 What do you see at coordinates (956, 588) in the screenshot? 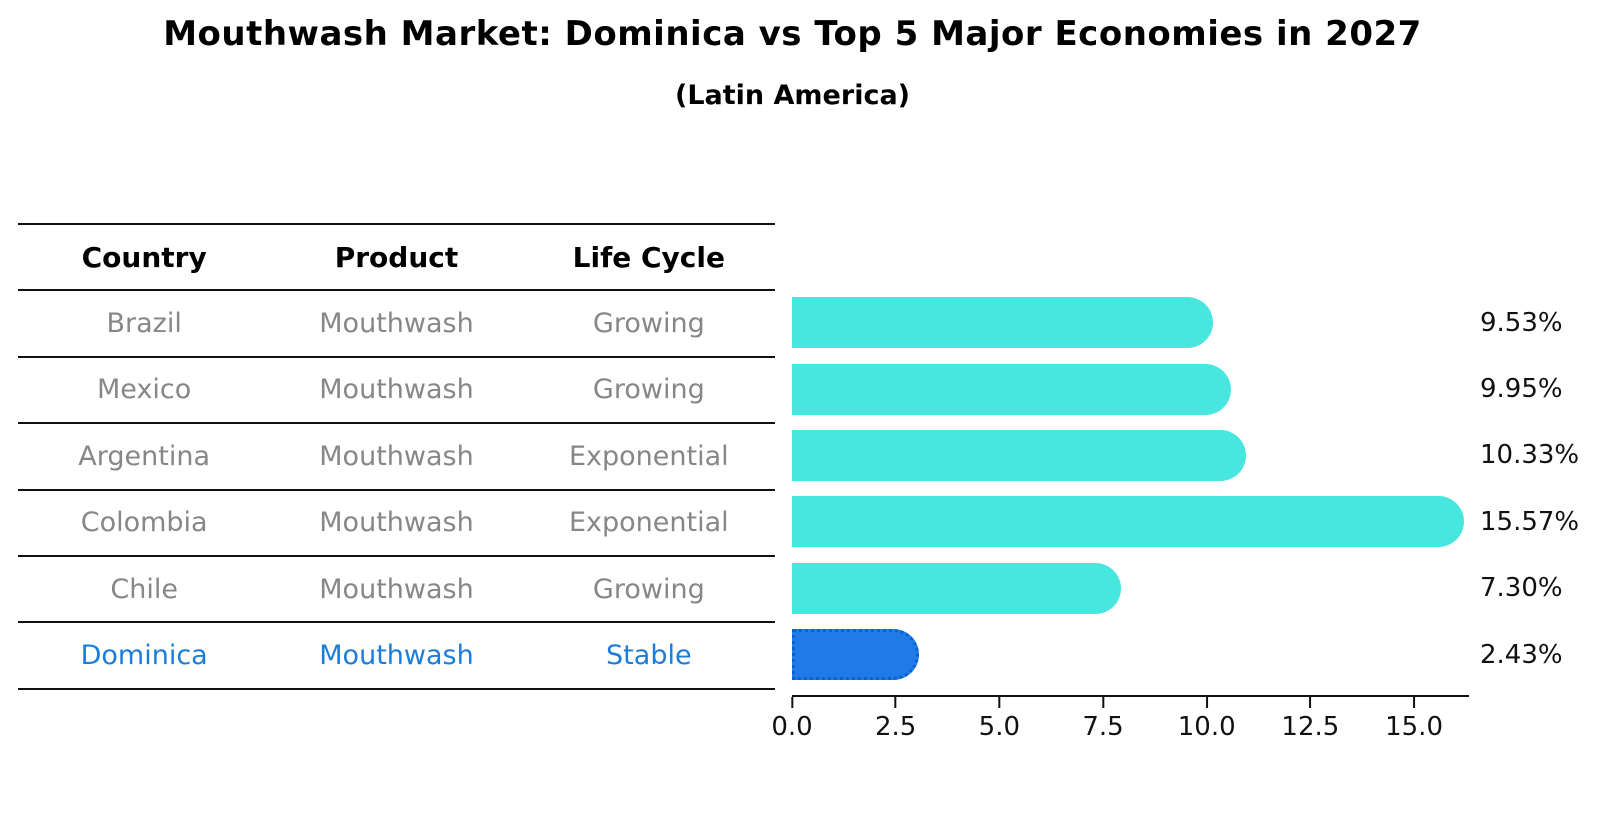
I see `bar-chile` at bounding box center [956, 588].